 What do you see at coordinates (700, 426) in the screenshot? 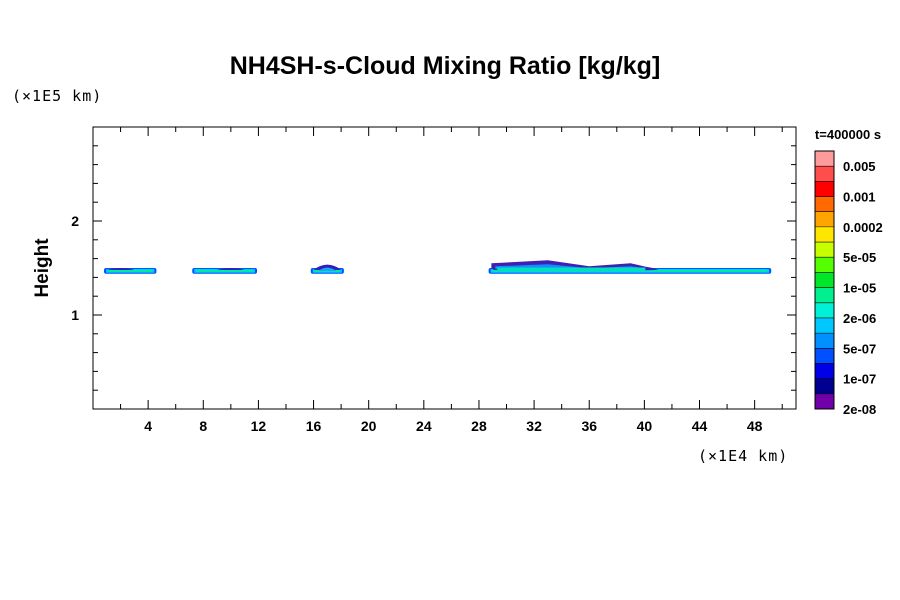
I see `x-tick-label: 44` at bounding box center [700, 426].